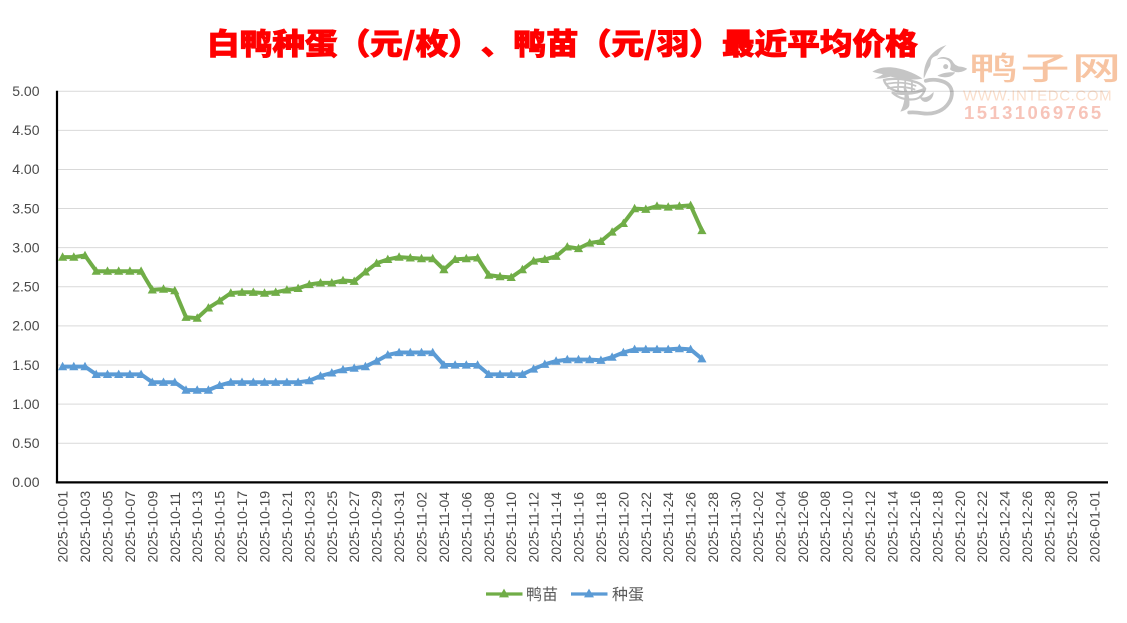 This screenshot has height=623, width=1127. I want to click on svg-text: 2025-11-22, so click(646, 527).